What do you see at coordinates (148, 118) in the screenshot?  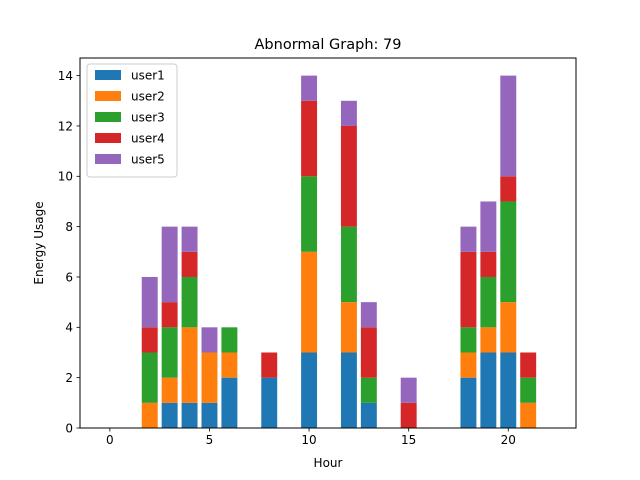 I see `legend-label-user3: user3` at bounding box center [148, 118].